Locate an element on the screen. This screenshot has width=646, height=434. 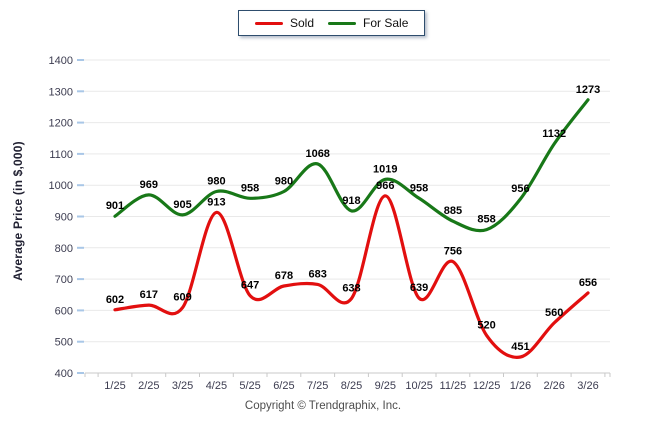
sold-data-label: 520 is located at coordinates (486, 325).